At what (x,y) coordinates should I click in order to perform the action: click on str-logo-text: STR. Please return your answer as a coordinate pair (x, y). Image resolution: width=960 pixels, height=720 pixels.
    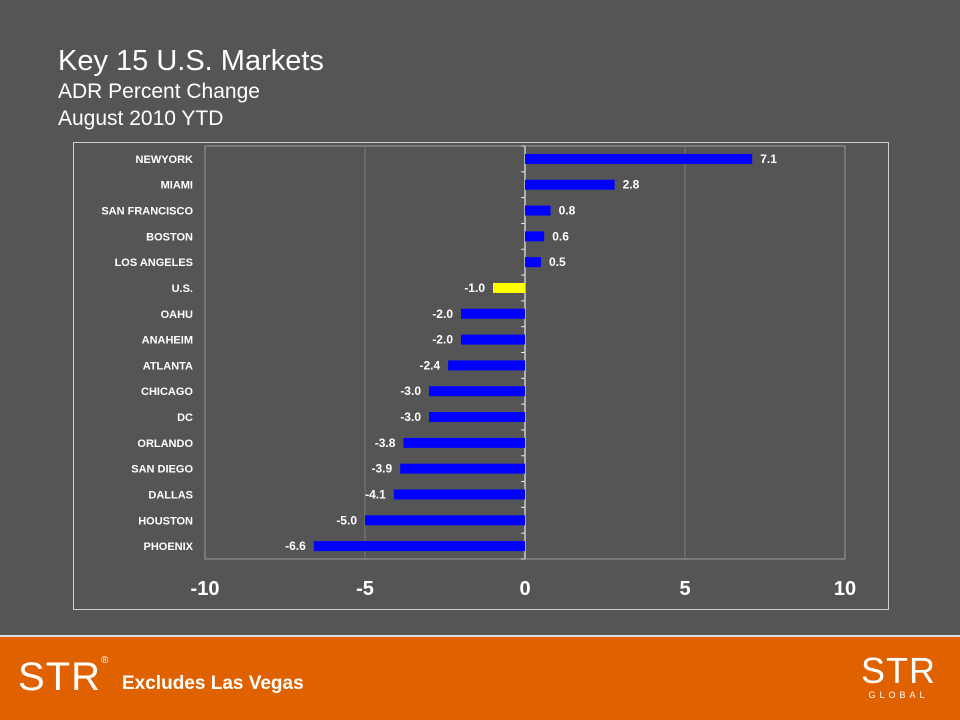
    Looking at the image, I should click on (59, 677).